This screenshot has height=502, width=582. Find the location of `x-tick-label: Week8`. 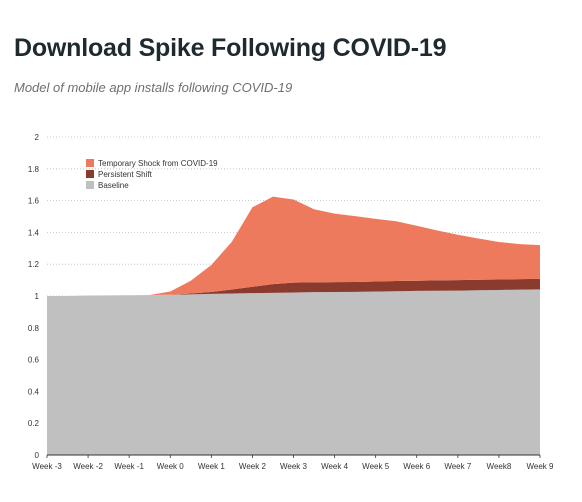

x-tick-label: Week8 is located at coordinates (499, 466).